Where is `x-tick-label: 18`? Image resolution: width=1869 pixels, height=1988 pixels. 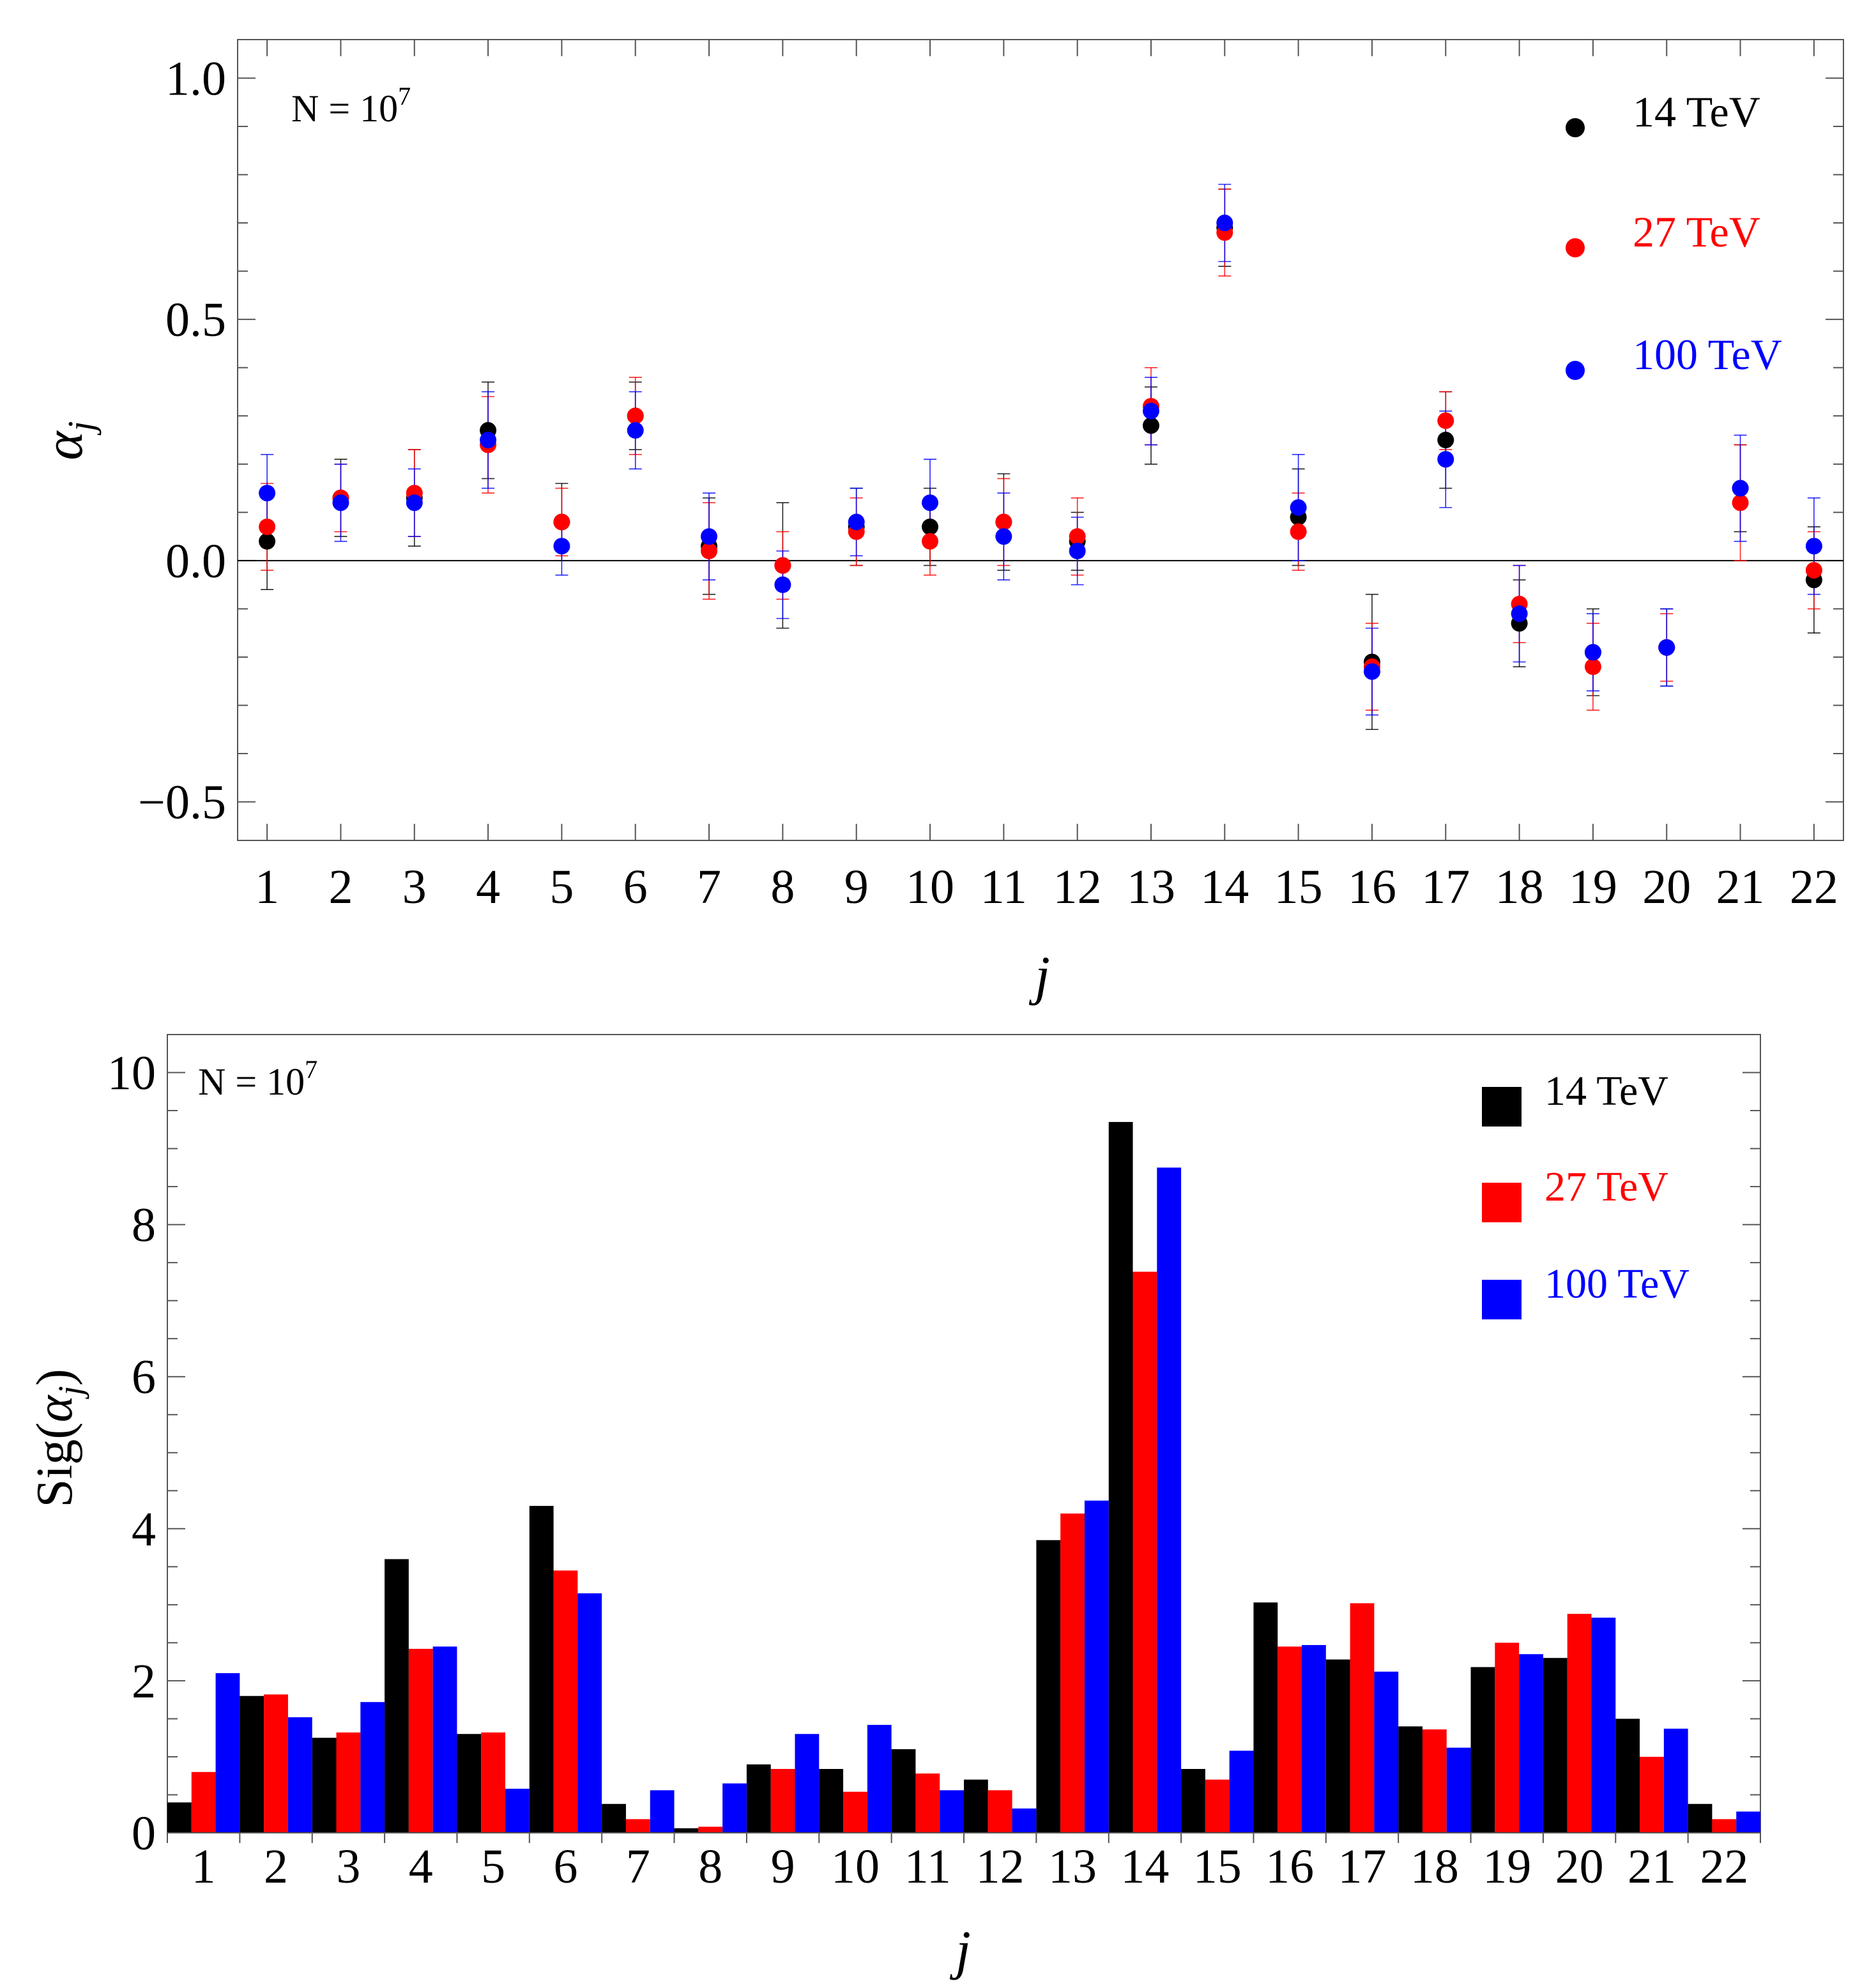 x-tick-label: 18 is located at coordinates (1519, 887).